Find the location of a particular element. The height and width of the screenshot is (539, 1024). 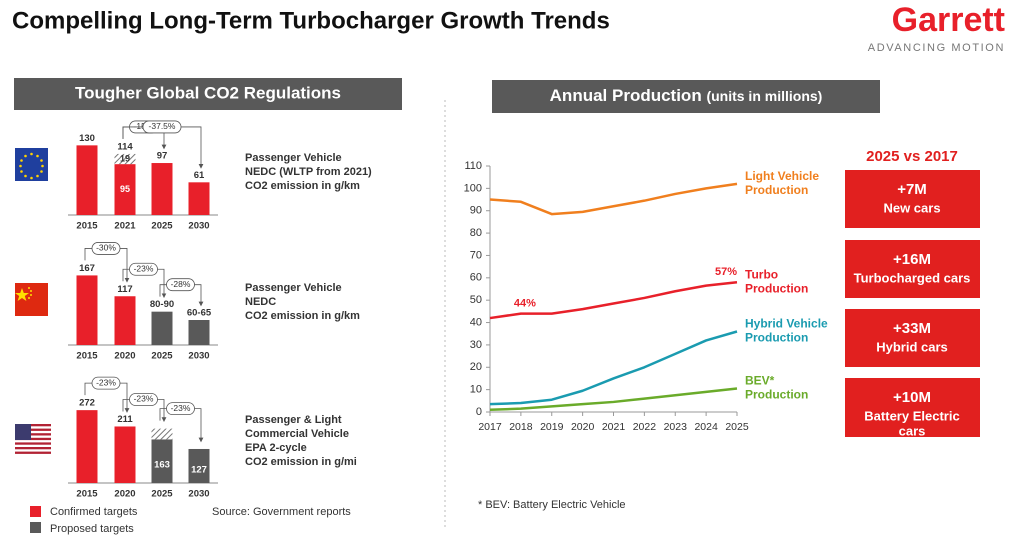

y-tick-label: 70 is located at coordinates (476, 255).